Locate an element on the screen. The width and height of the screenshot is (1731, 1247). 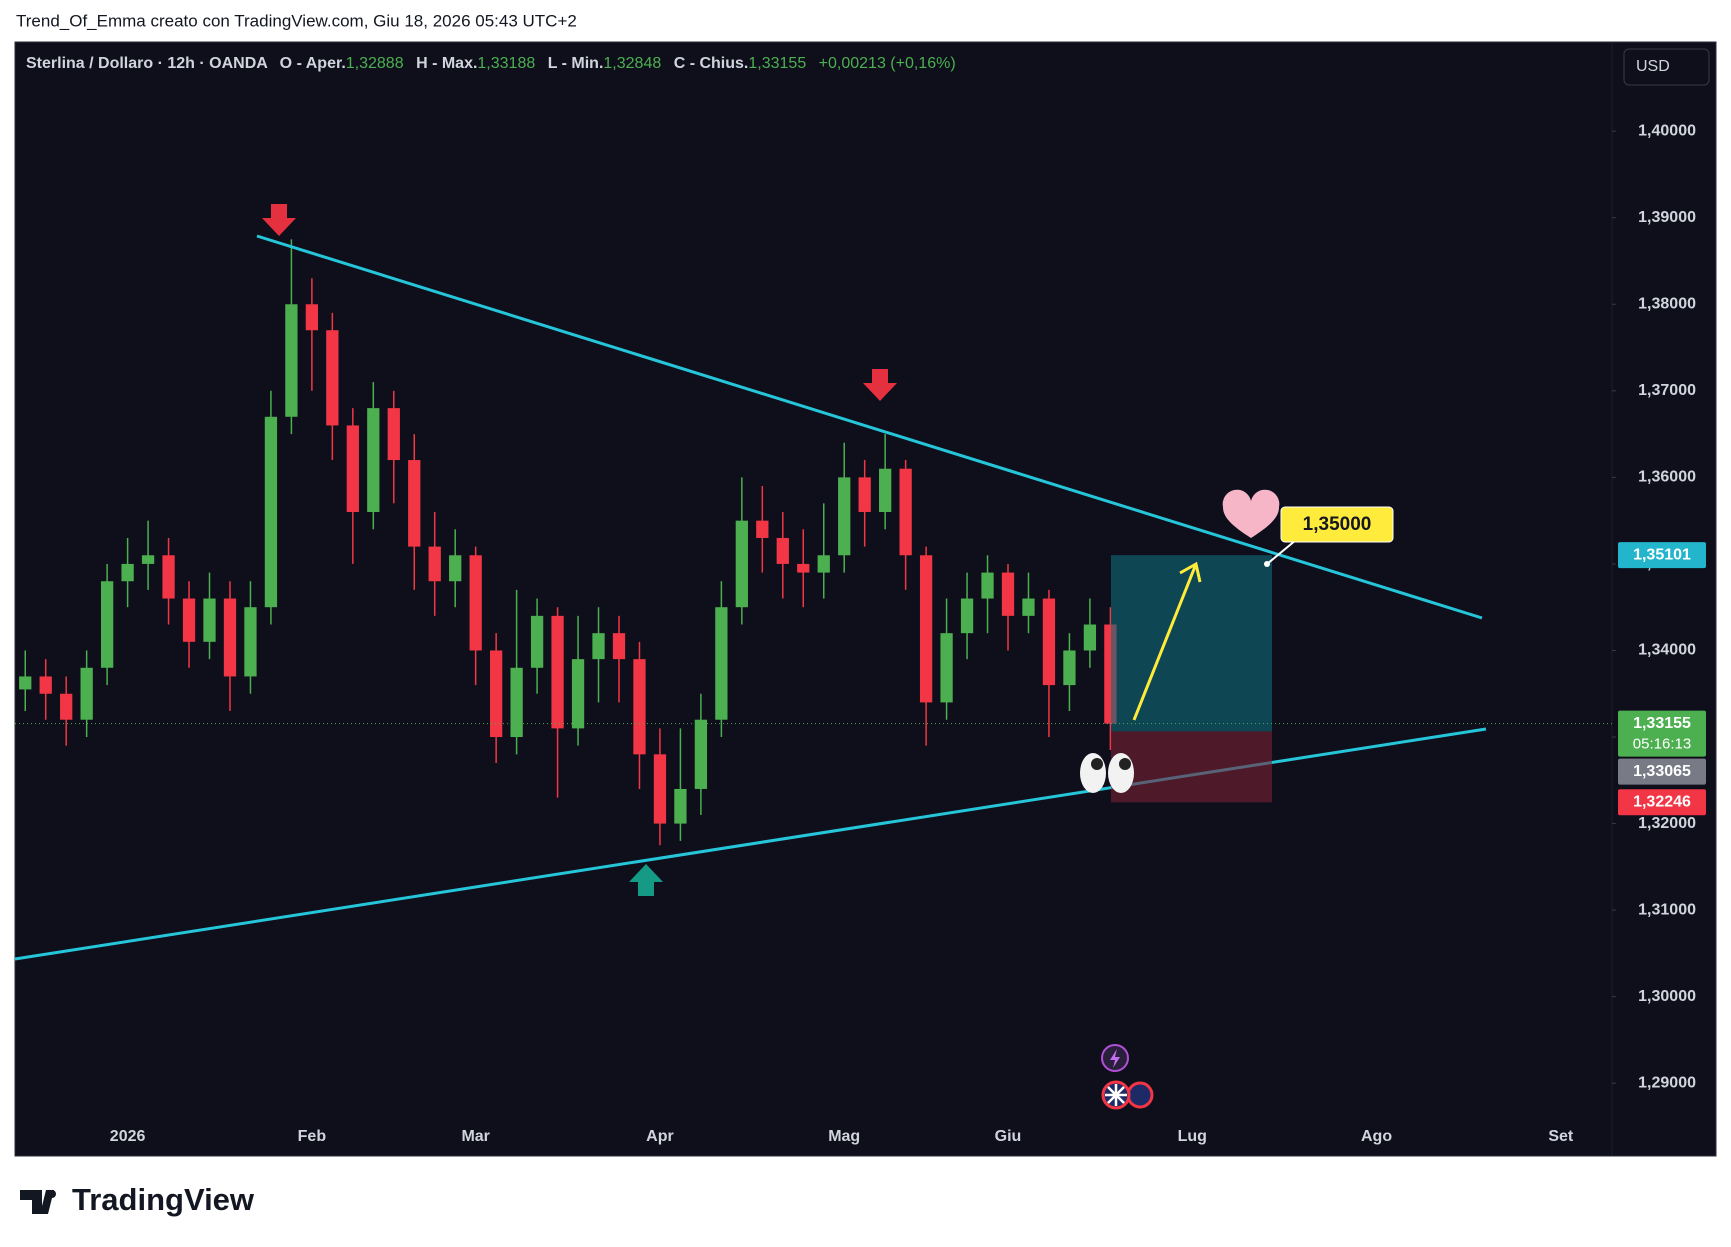
low-label: L - Min. is located at coordinates (576, 63).